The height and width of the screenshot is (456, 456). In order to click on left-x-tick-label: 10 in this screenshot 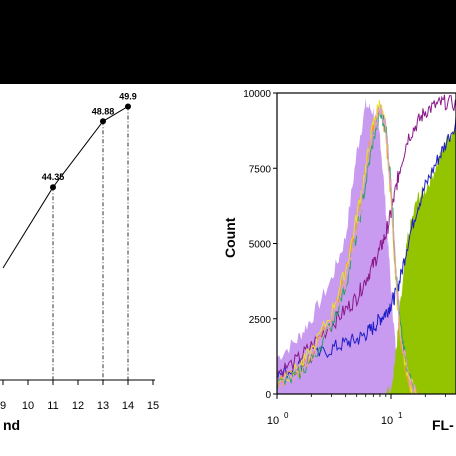, I will do `click(28, 406)`.